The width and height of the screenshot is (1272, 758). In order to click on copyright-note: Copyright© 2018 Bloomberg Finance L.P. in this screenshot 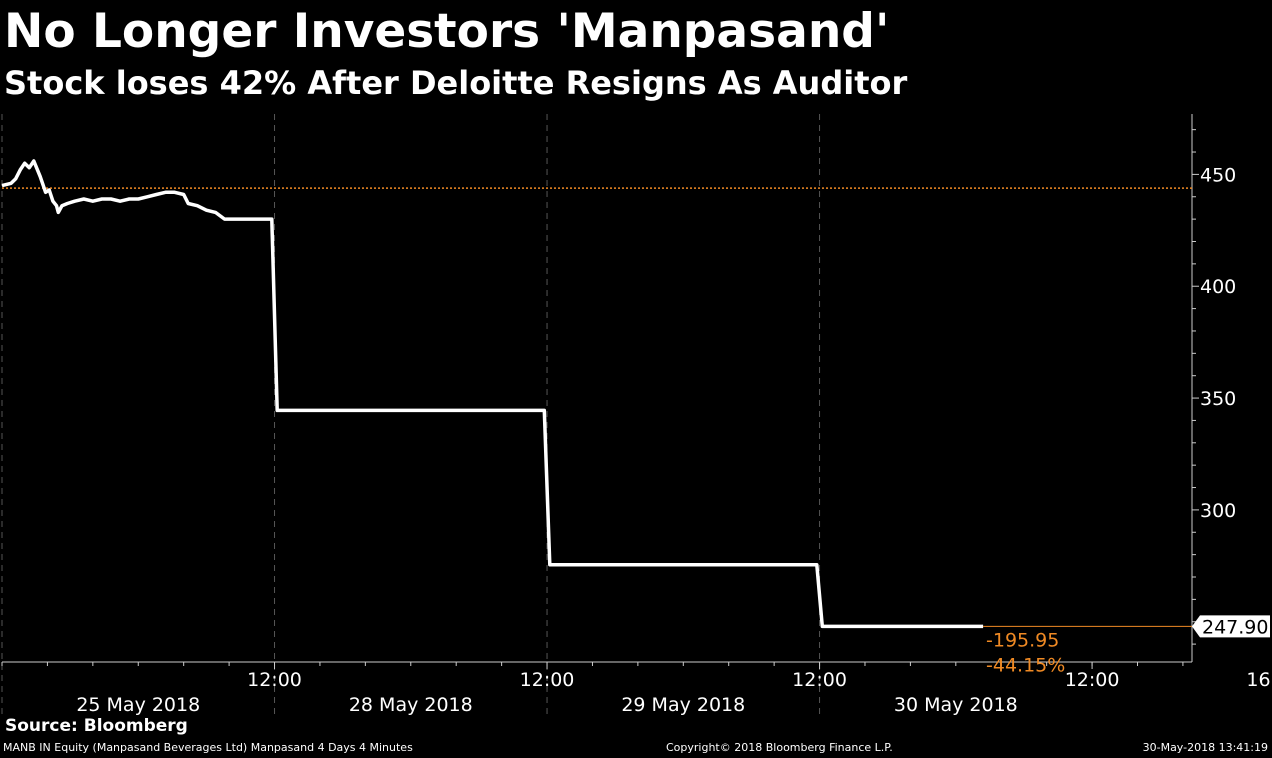, I will do `click(779, 747)`.